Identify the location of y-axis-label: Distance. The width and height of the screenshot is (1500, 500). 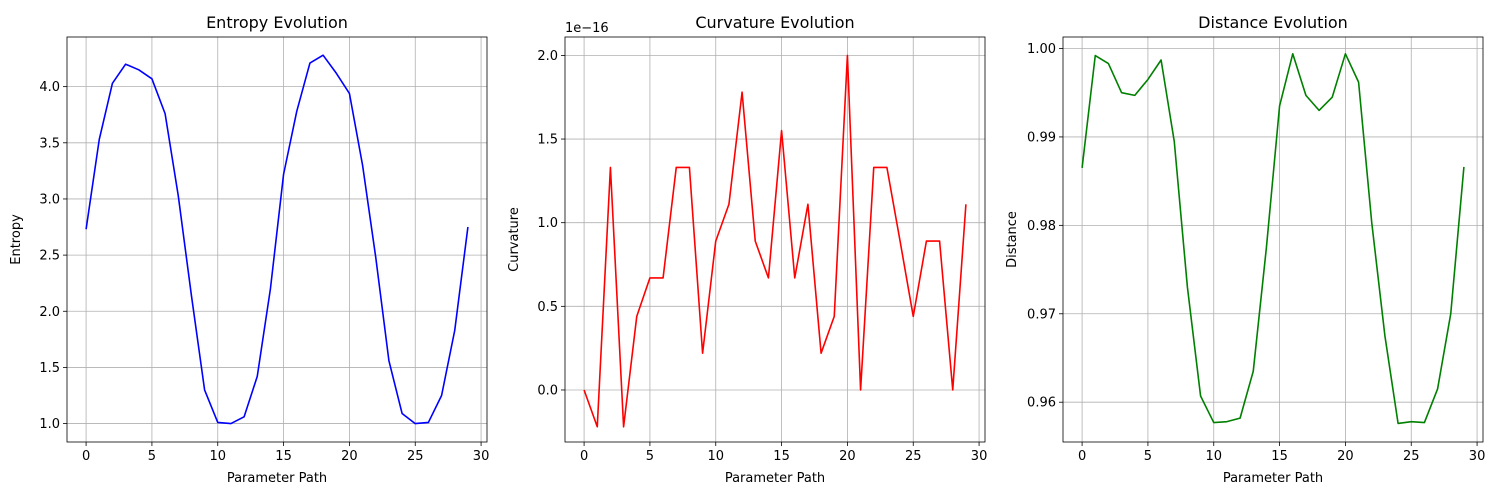
(1012, 239).